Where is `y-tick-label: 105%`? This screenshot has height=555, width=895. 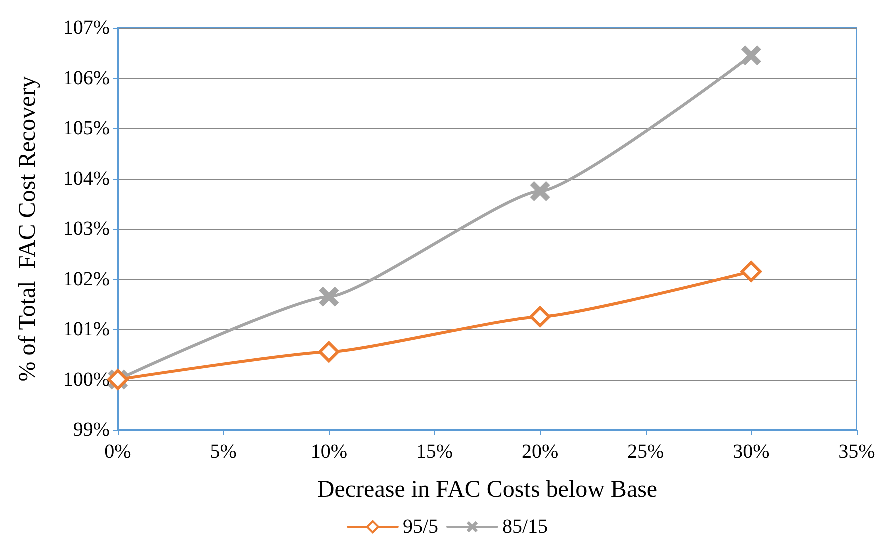
y-tick-label: 105% is located at coordinates (86, 129).